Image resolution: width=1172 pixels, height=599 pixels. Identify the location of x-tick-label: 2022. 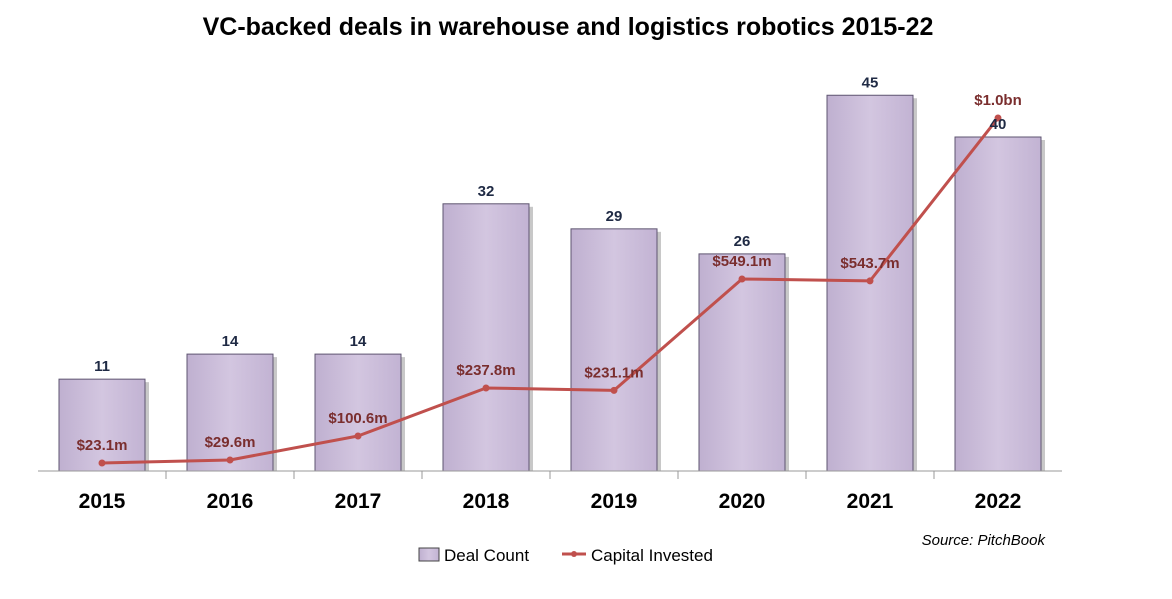
(998, 501).